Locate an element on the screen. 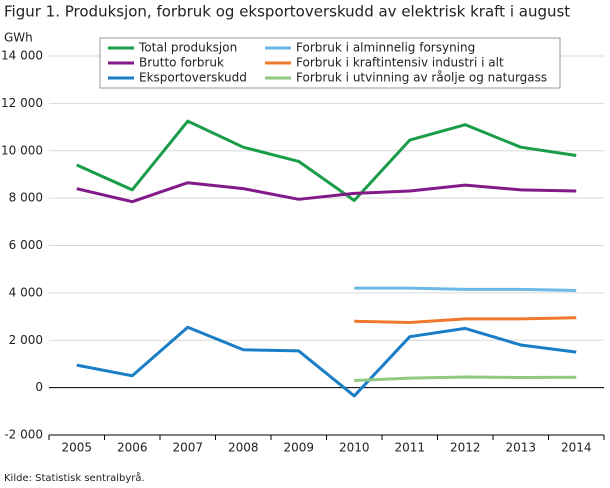 This screenshot has width=610, height=488. x-tick-label: 2005 is located at coordinates (76, 448).